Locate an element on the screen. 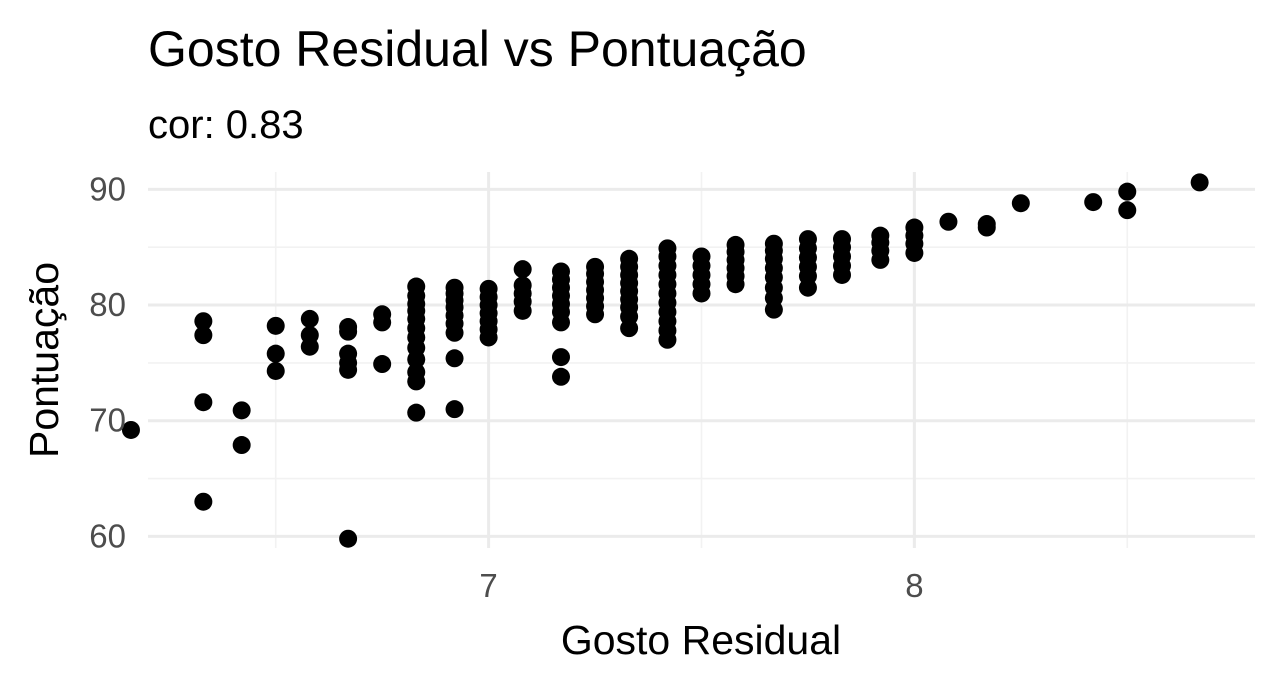 This screenshot has width=1280, height=688. x-tick-label: 7 is located at coordinates (488, 585).